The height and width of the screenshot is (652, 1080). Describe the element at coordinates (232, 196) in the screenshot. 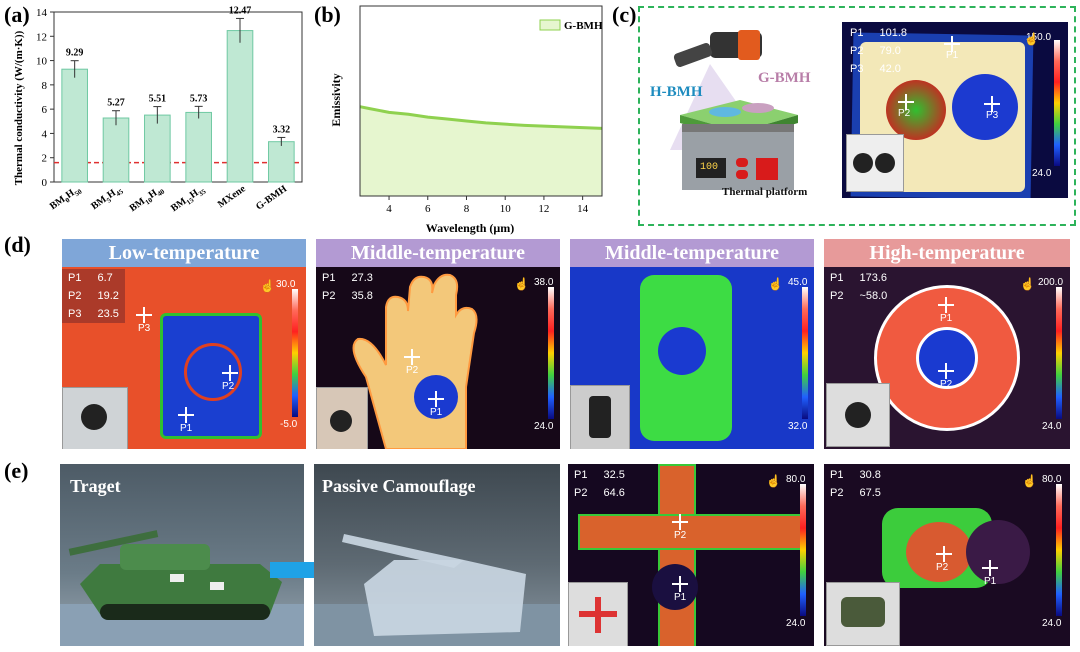

I see `category-label: MXene` at that location.